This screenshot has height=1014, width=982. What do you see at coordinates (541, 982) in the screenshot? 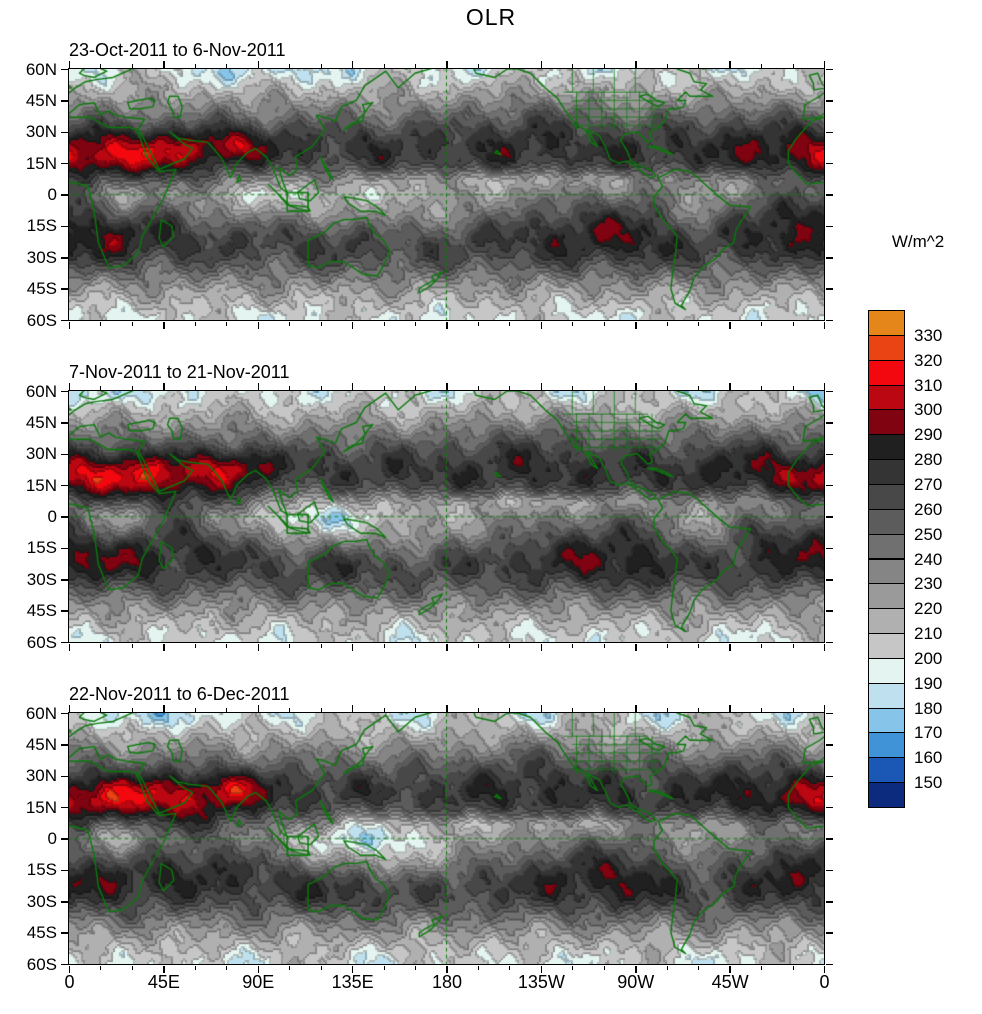
I see `lon-tick-label: 135W` at bounding box center [541, 982].